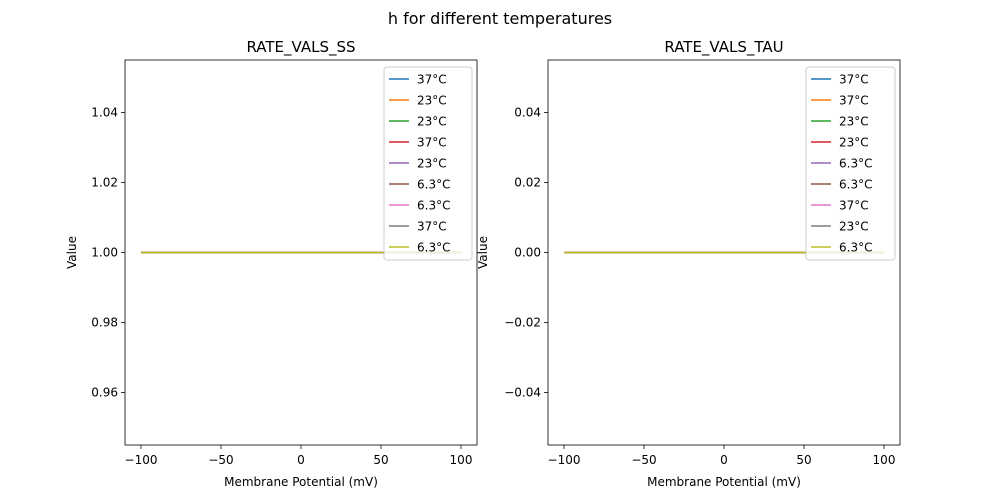  Describe the element at coordinates (104, 253) in the screenshot. I see `y-tick-label: 1.00` at that location.